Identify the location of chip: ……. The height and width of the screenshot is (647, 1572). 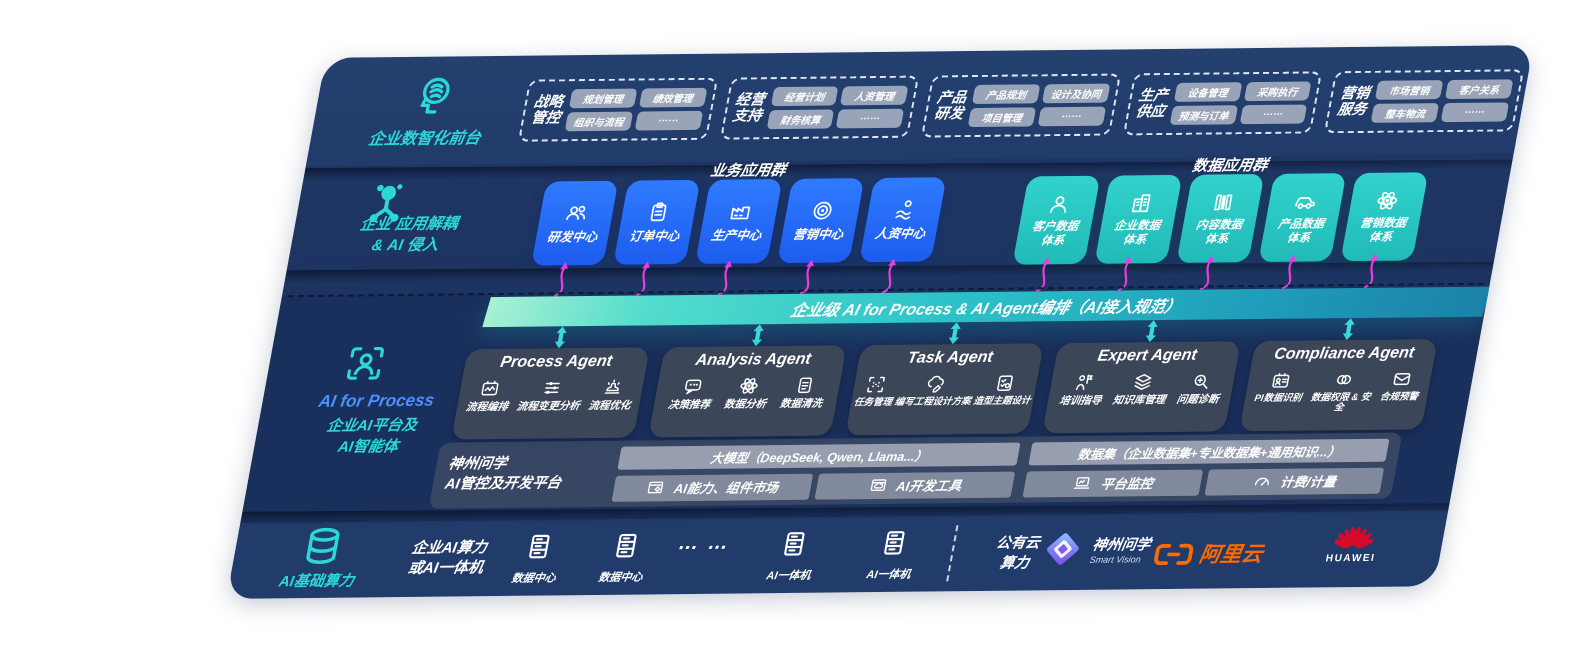
(870, 118).